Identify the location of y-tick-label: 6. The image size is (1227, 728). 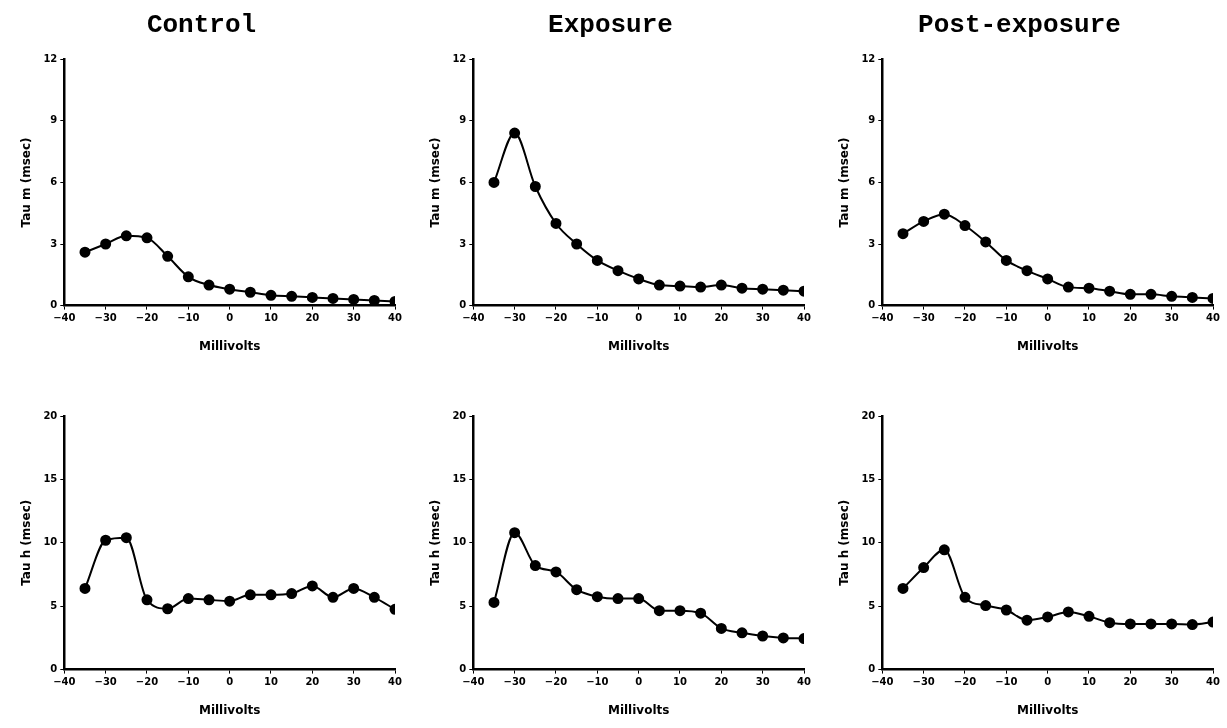
(54, 181).